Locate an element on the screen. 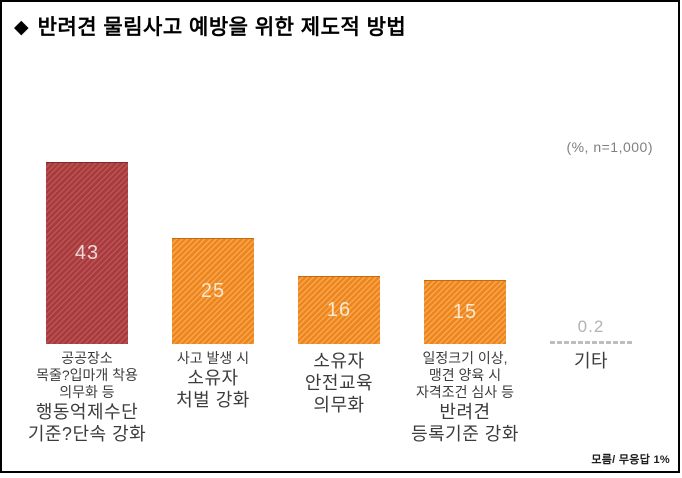 This screenshot has width=682, height=478. category-label-others: 기타 is located at coordinates (591, 361).